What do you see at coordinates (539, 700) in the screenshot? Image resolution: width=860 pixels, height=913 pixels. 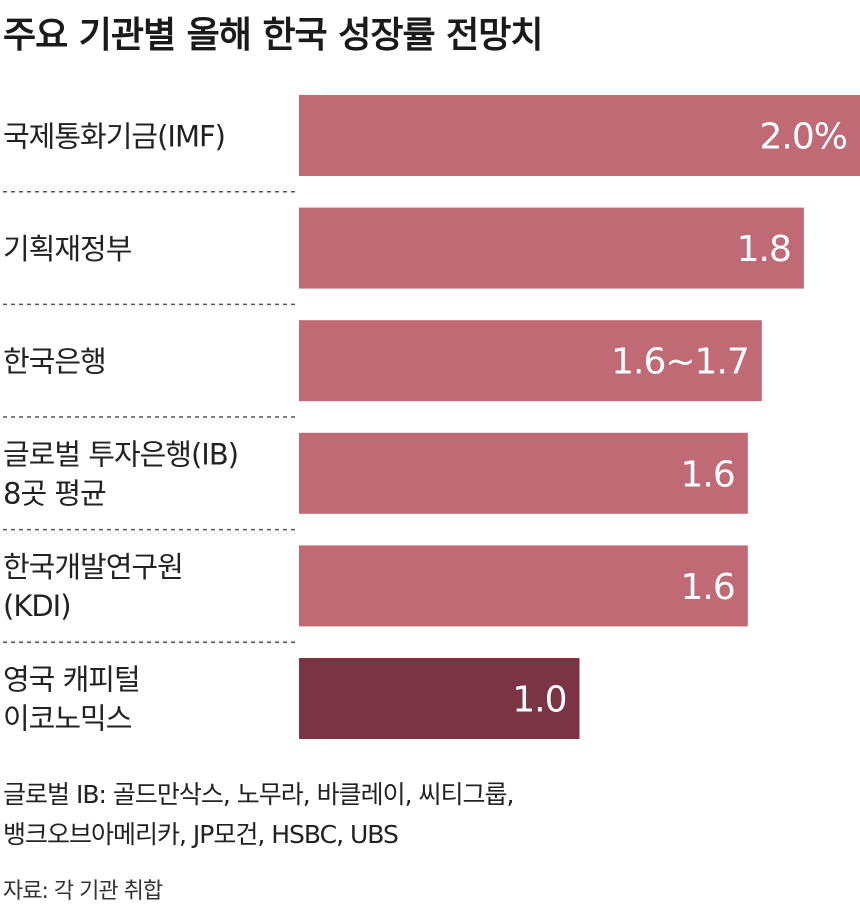 I see `bar-value-label-5: 1.0` at bounding box center [539, 700].